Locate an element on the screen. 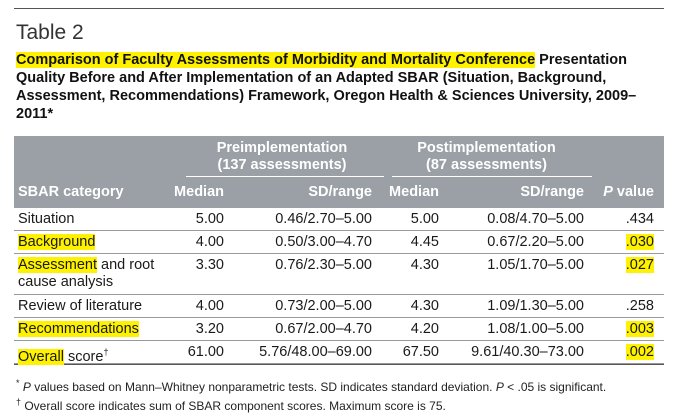 Image resolution: width=683 pixels, height=416 pixels. cell-median-pre: 61.00 is located at coordinates (205, 352).